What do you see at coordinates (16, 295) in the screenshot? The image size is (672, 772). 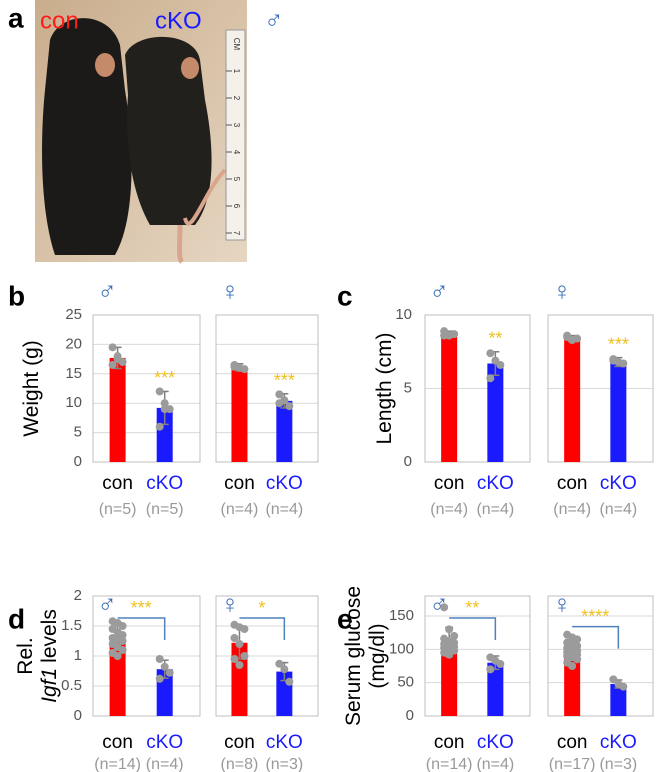 I see `panel-label: b` at bounding box center [16, 295].